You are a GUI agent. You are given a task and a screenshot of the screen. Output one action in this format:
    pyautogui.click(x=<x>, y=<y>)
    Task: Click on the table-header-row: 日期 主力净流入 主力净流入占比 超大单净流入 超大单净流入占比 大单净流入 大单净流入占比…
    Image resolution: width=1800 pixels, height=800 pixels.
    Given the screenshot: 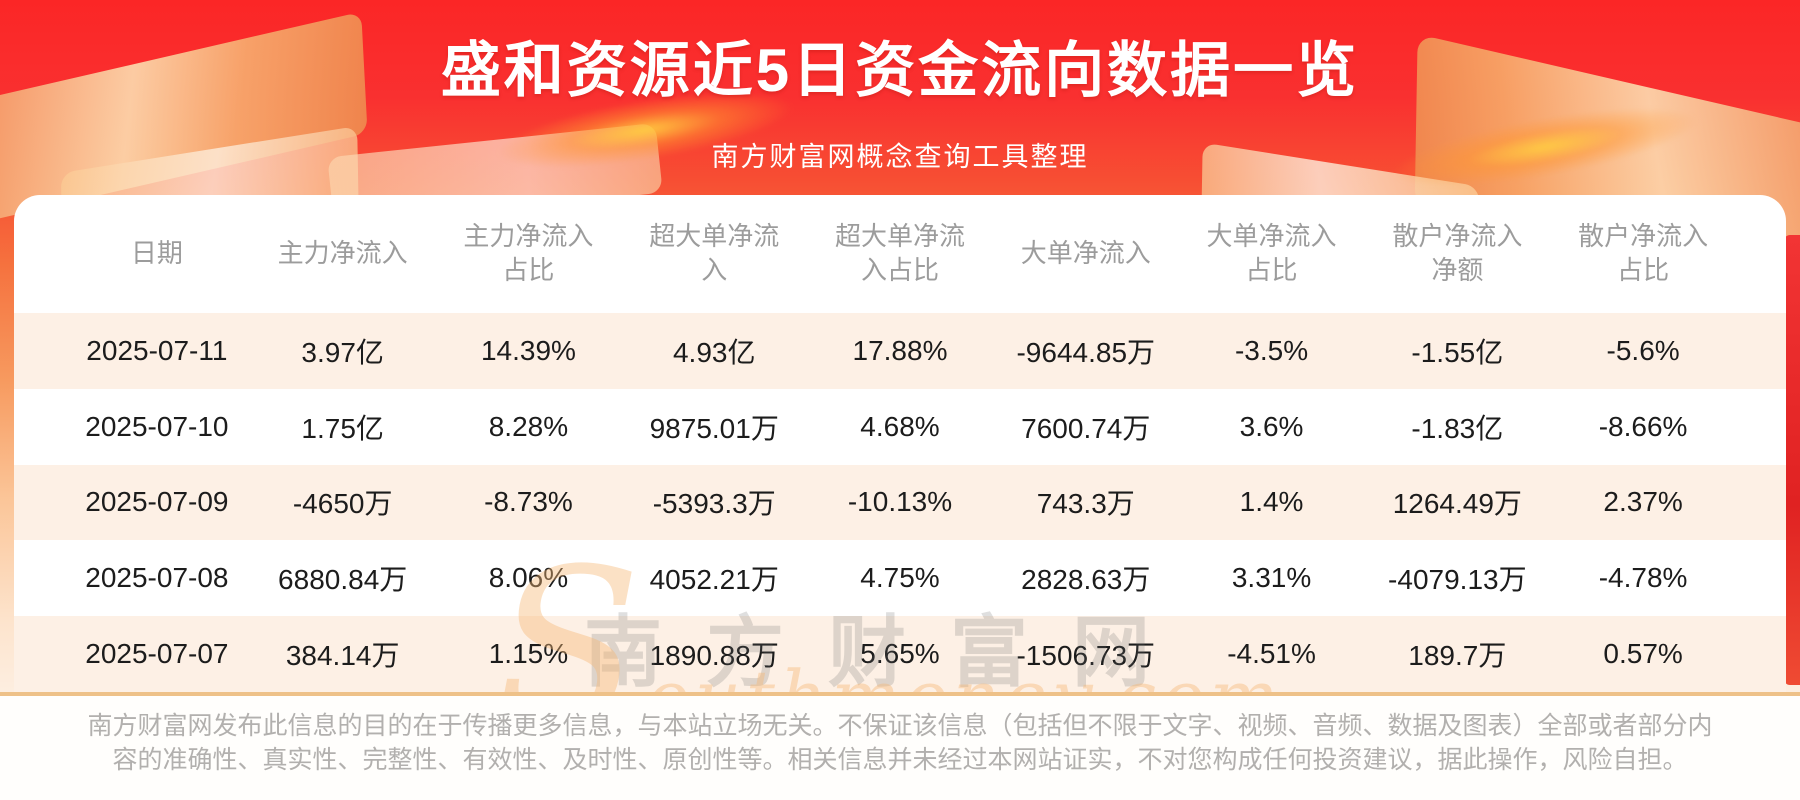 What is the action you would take?
    pyautogui.click(x=900, y=254)
    